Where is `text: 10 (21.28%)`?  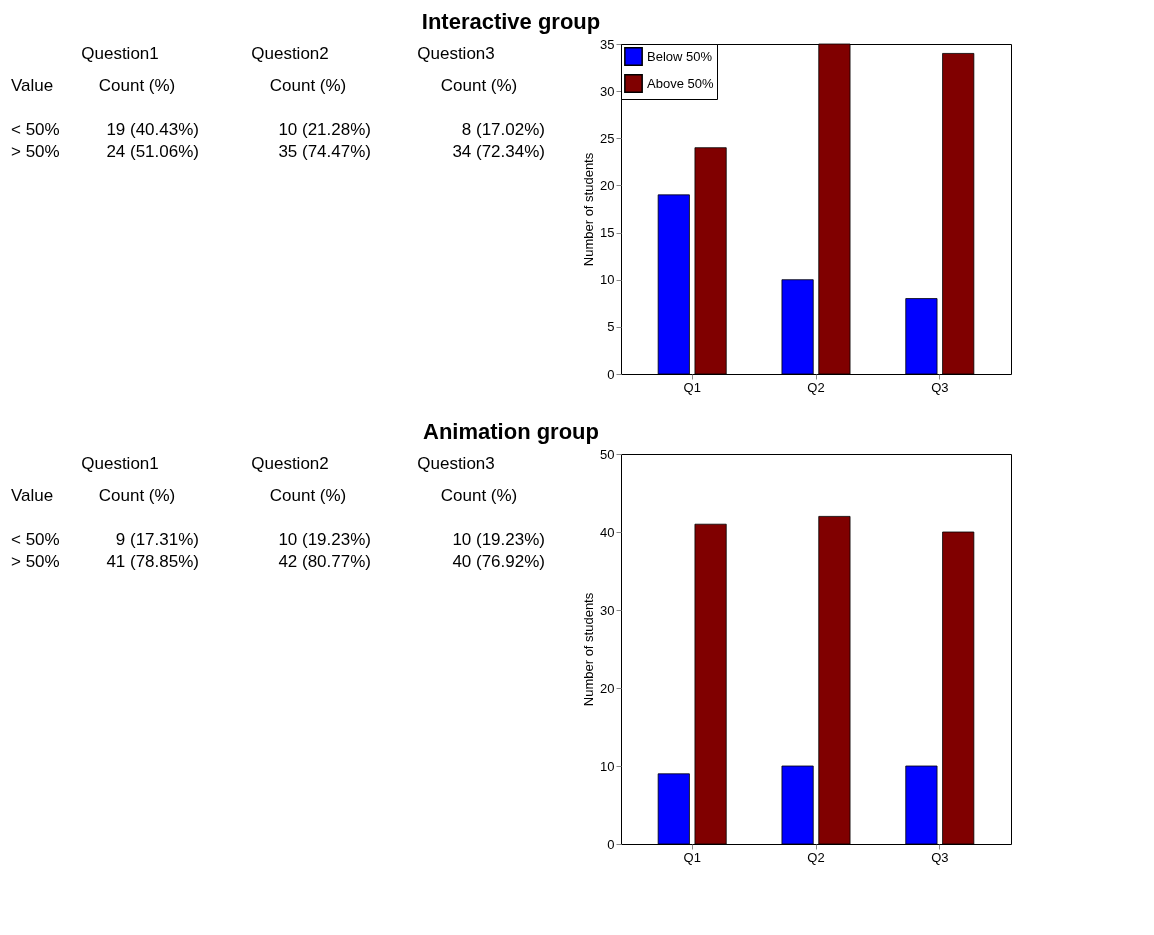
text: 10 (21.28%) is located at coordinates (324, 129).